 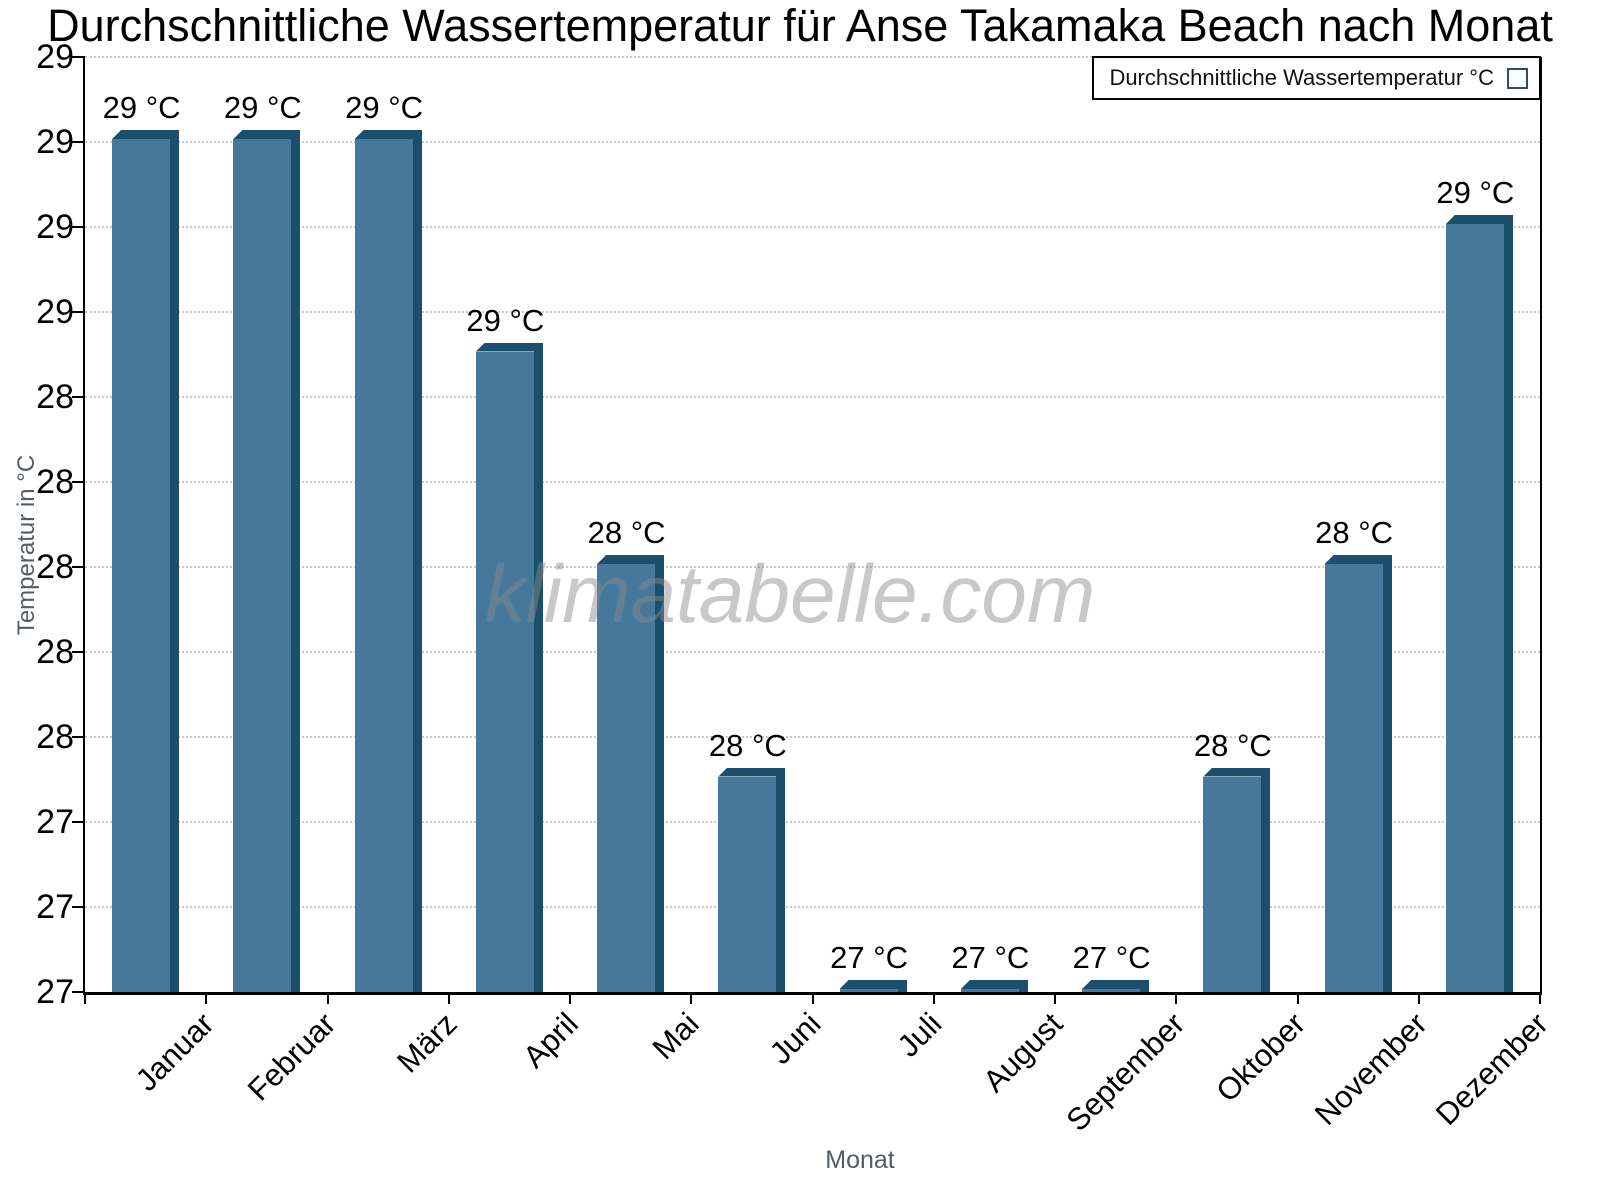 What do you see at coordinates (795, 1038) in the screenshot?
I see `x-tick-label-juni: Juni` at bounding box center [795, 1038].